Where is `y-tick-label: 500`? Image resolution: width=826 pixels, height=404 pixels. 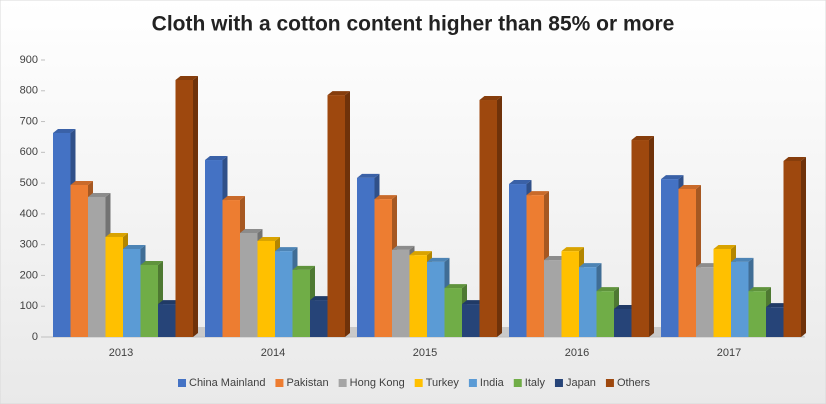
y-tick-label: 500 is located at coordinates (29, 183).